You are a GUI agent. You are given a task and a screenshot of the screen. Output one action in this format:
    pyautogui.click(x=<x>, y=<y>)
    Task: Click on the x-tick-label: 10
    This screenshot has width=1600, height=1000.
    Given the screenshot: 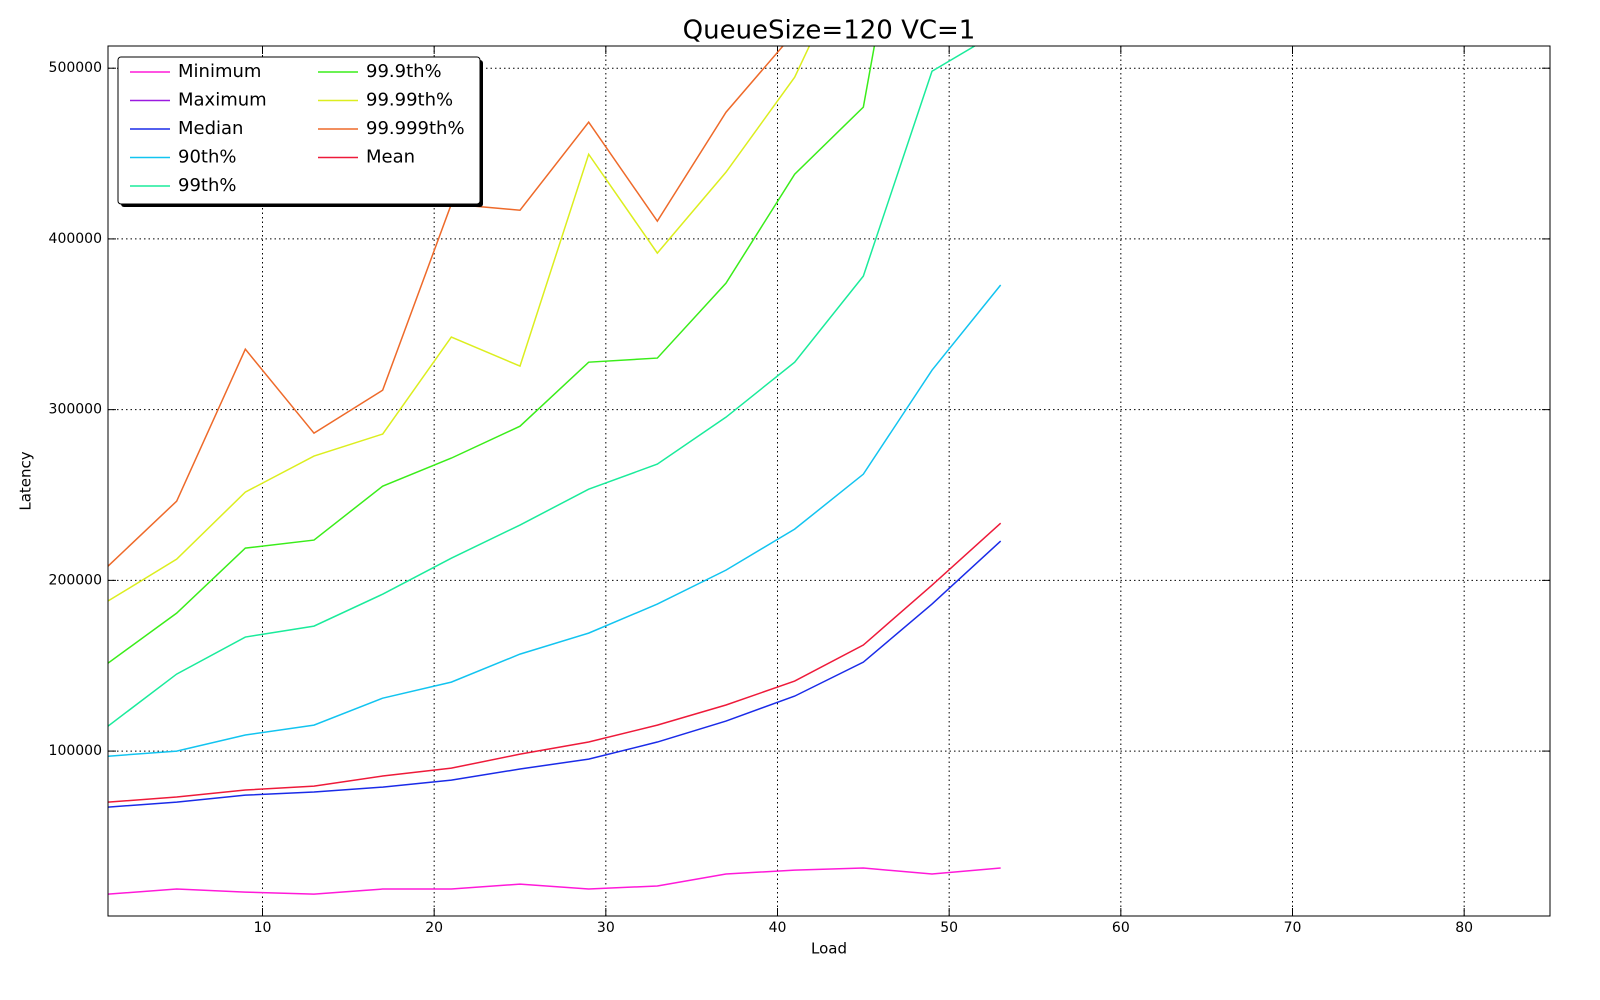 What is the action you would take?
    pyautogui.click(x=263, y=928)
    